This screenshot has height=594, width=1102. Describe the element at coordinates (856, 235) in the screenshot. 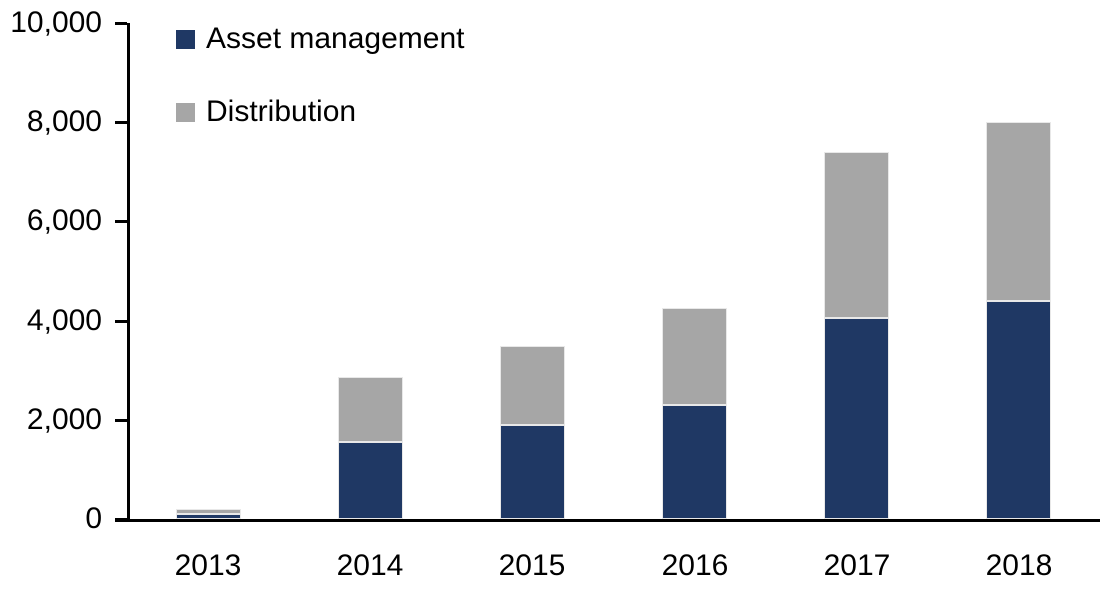

I see `bar-segment-2017-distribution` at that location.